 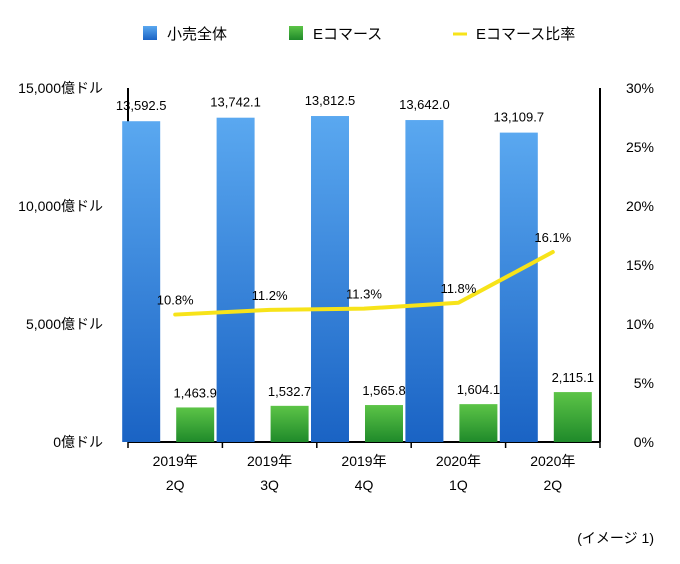 I want to click on data-label-retail-total: 13,812.5, so click(x=330, y=100).